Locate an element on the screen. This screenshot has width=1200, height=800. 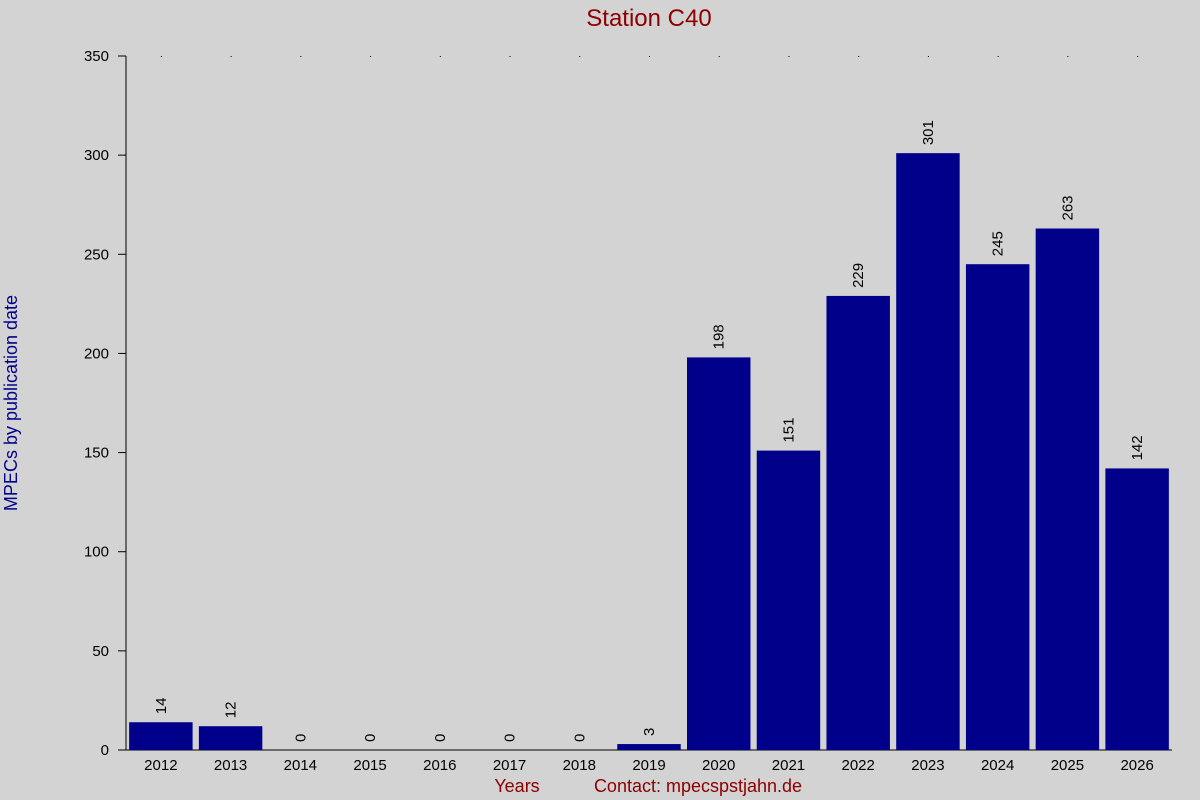
y-tick-label: 100 is located at coordinates (96, 552).